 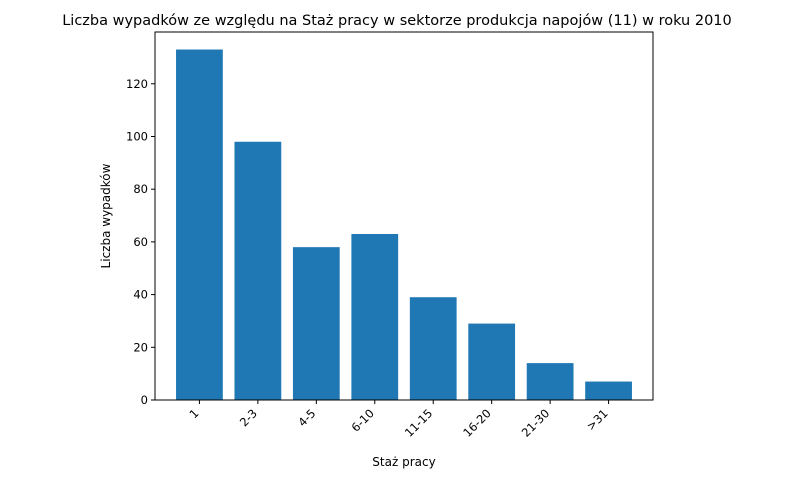 What do you see at coordinates (477, 423) in the screenshot?
I see `x-tick-label: 16-20` at bounding box center [477, 423].